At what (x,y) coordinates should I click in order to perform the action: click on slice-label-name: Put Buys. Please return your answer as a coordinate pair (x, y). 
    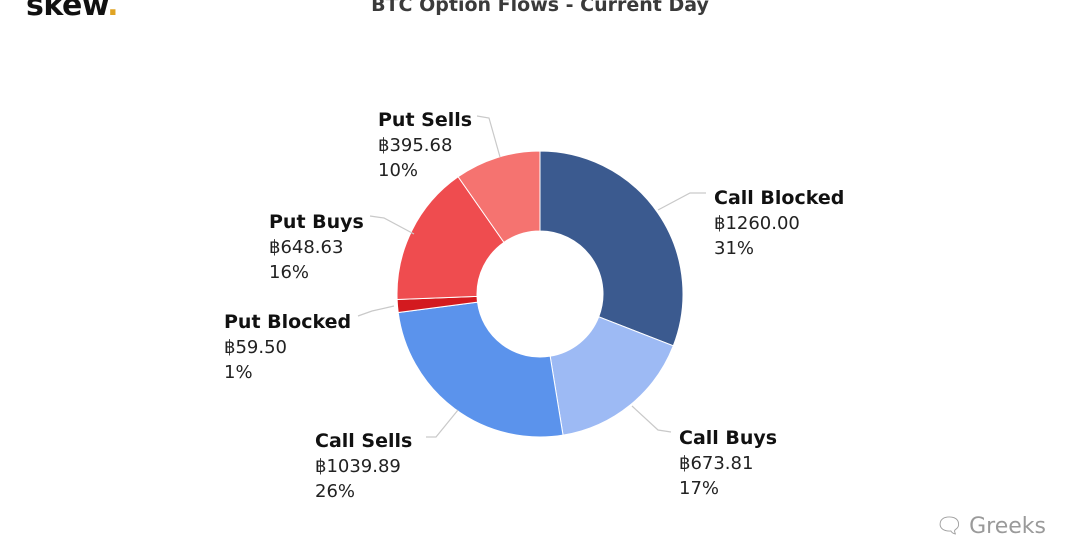
    Looking at the image, I should click on (316, 222).